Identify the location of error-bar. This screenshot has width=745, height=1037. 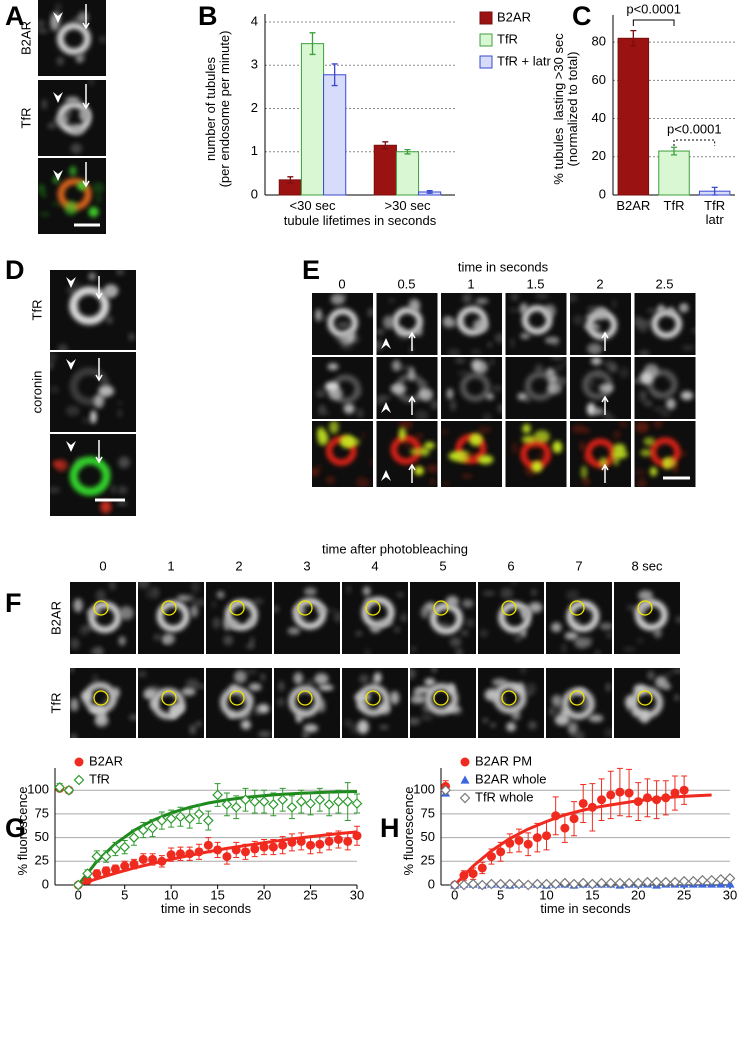
(714, 191).